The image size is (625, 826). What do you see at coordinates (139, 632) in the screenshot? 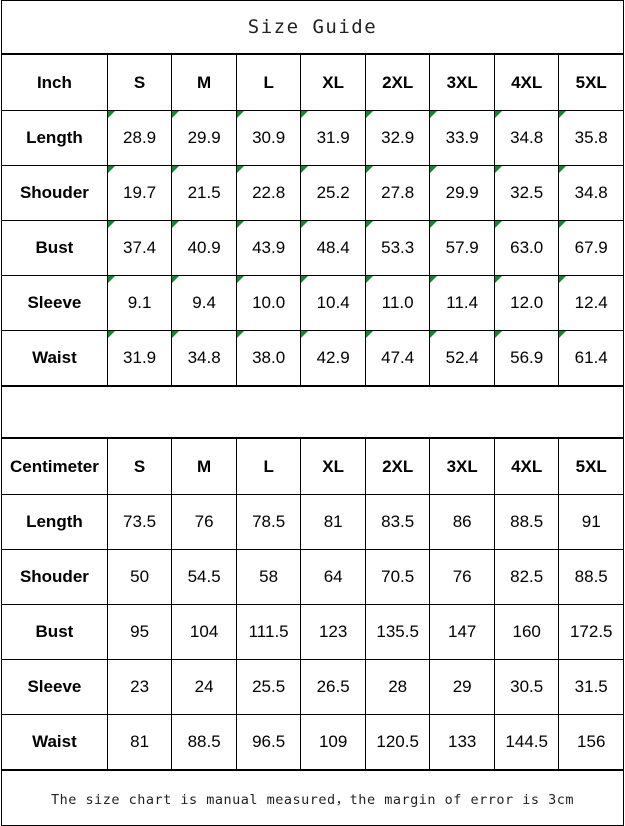
I see `measurement-cell: 95` at bounding box center [139, 632].